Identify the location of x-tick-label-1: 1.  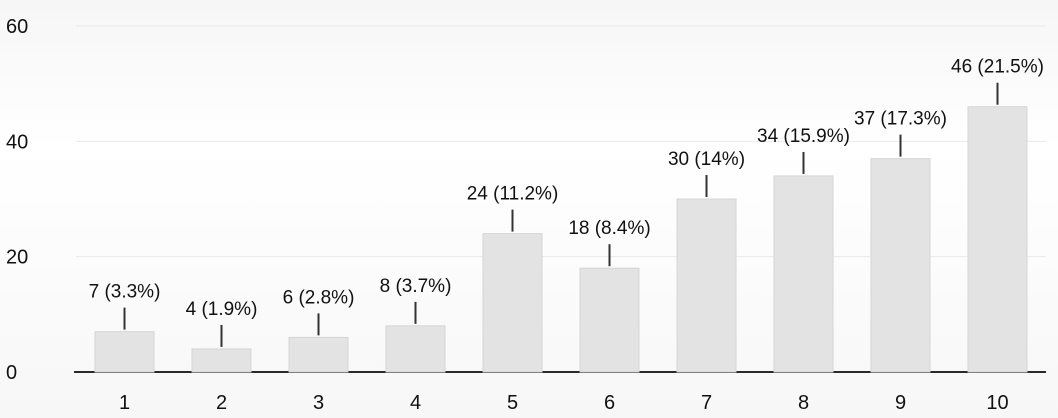
(124, 403).